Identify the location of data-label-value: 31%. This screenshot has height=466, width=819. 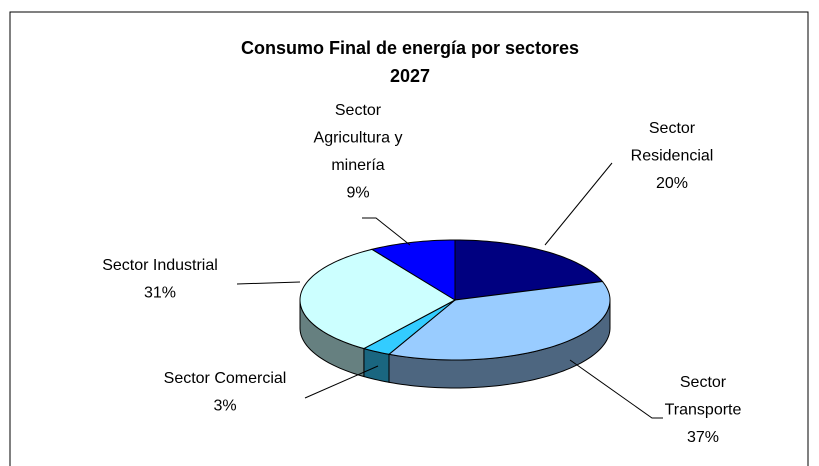
(160, 293).